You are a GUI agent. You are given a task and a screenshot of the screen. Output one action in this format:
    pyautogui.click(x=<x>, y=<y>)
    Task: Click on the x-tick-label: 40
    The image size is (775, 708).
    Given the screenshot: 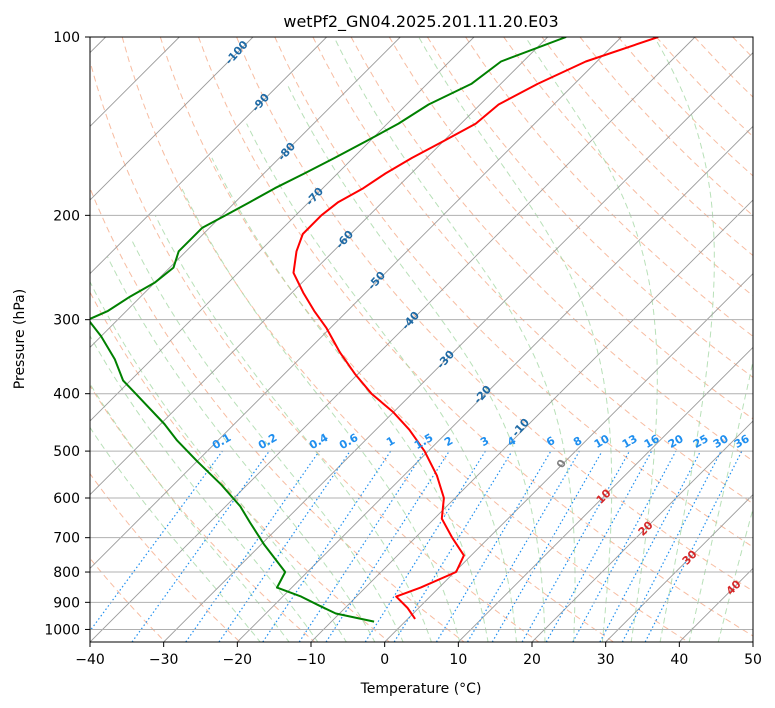 What is the action you would take?
    pyautogui.click(x=679, y=660)
    